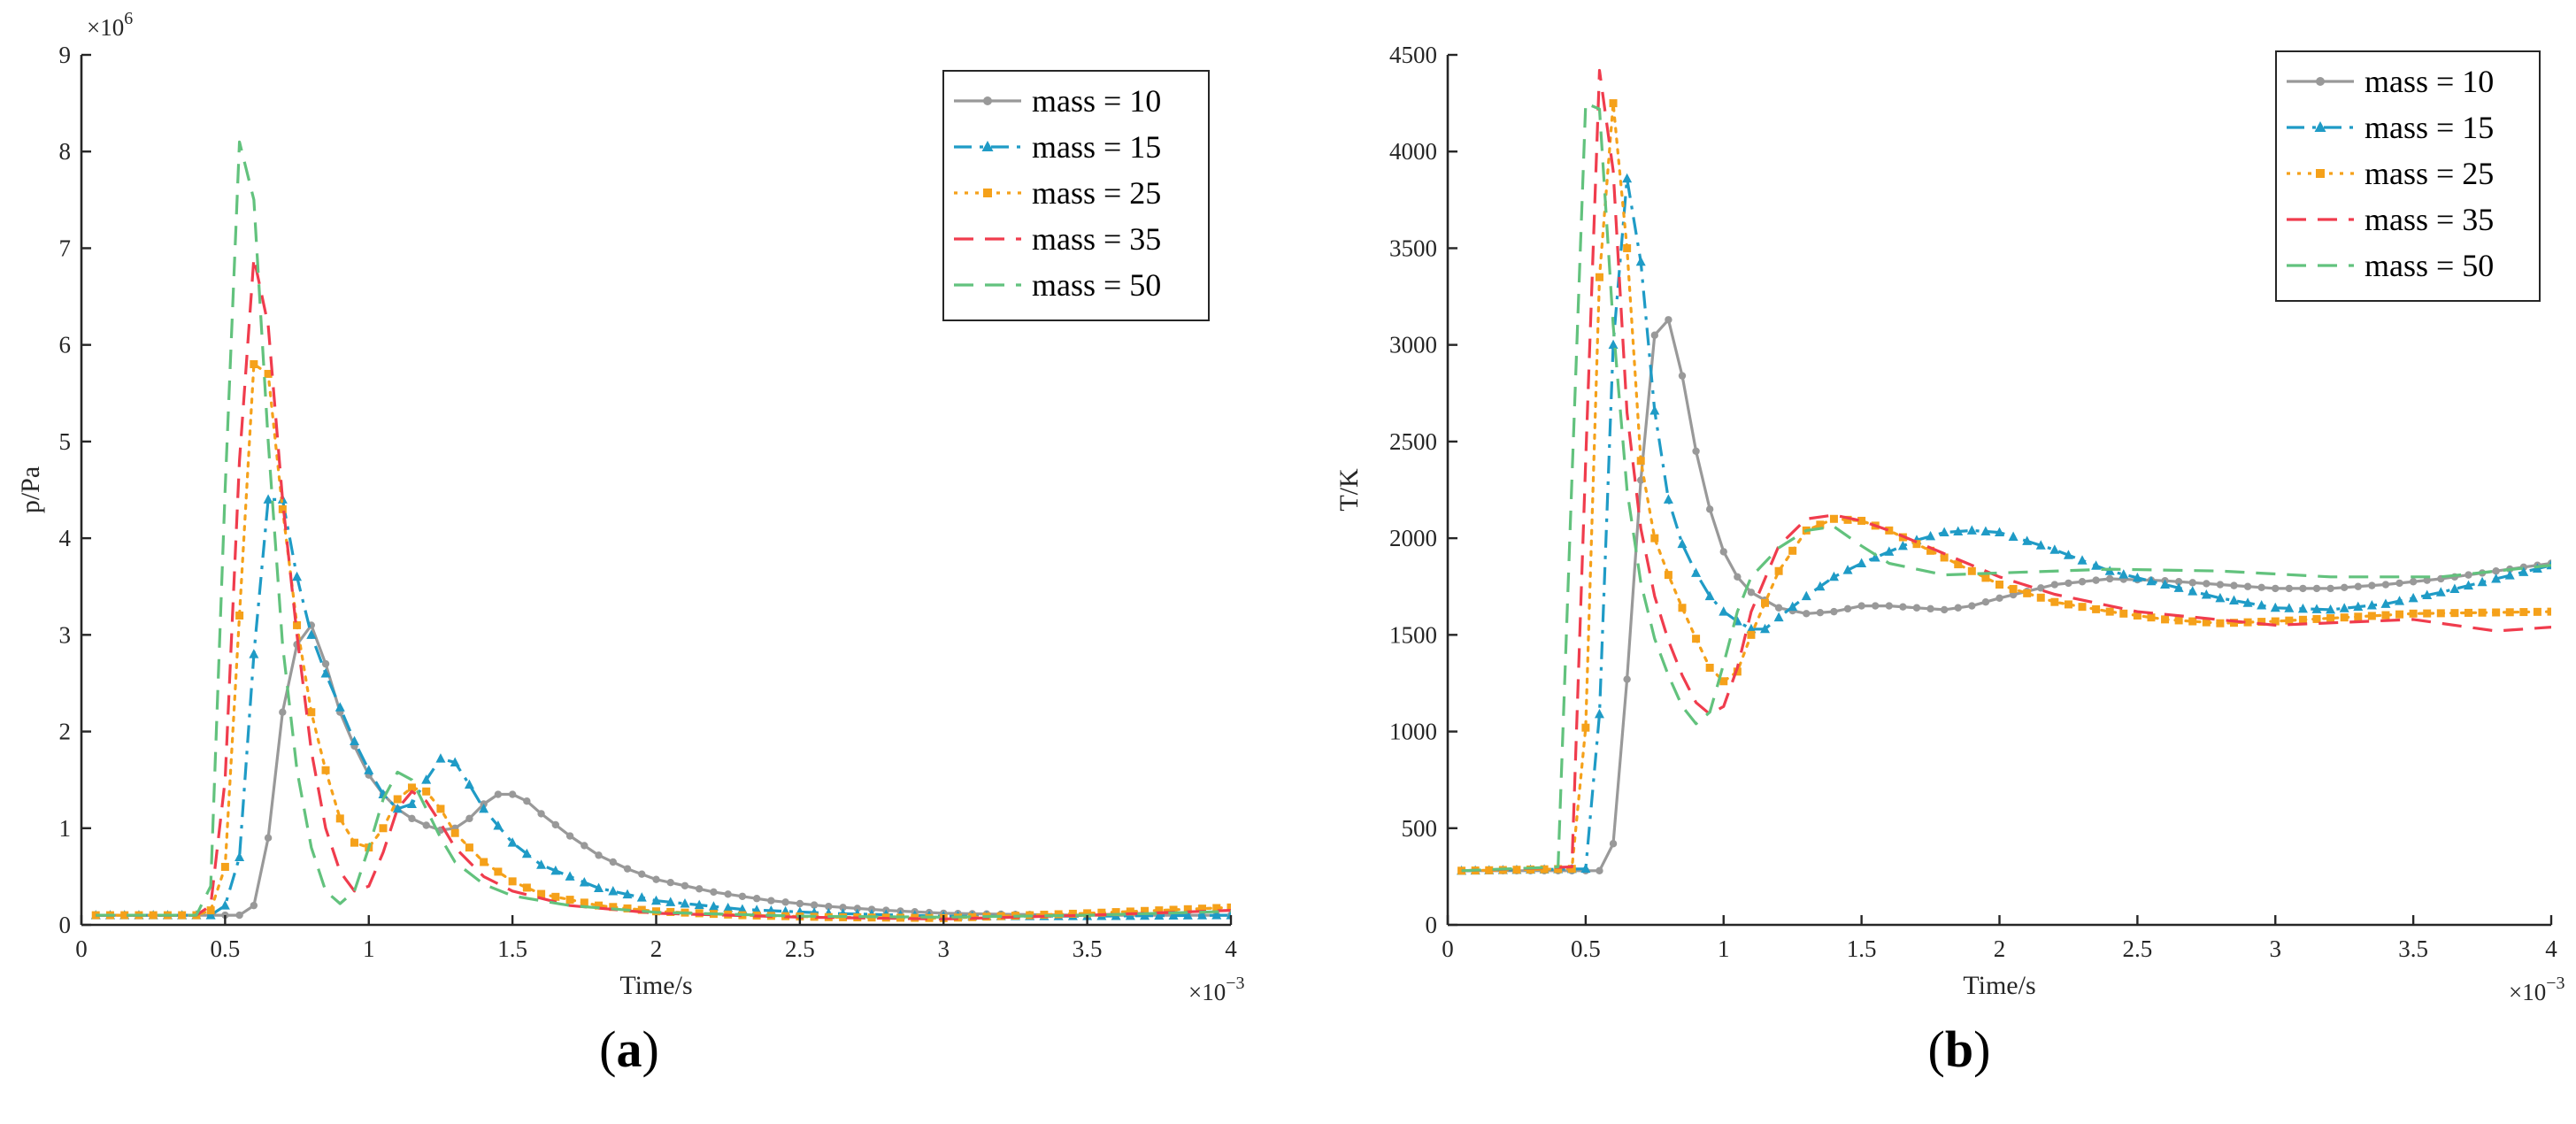  I want to click on legend-label-2: mass = 15, so click(2429, 128).